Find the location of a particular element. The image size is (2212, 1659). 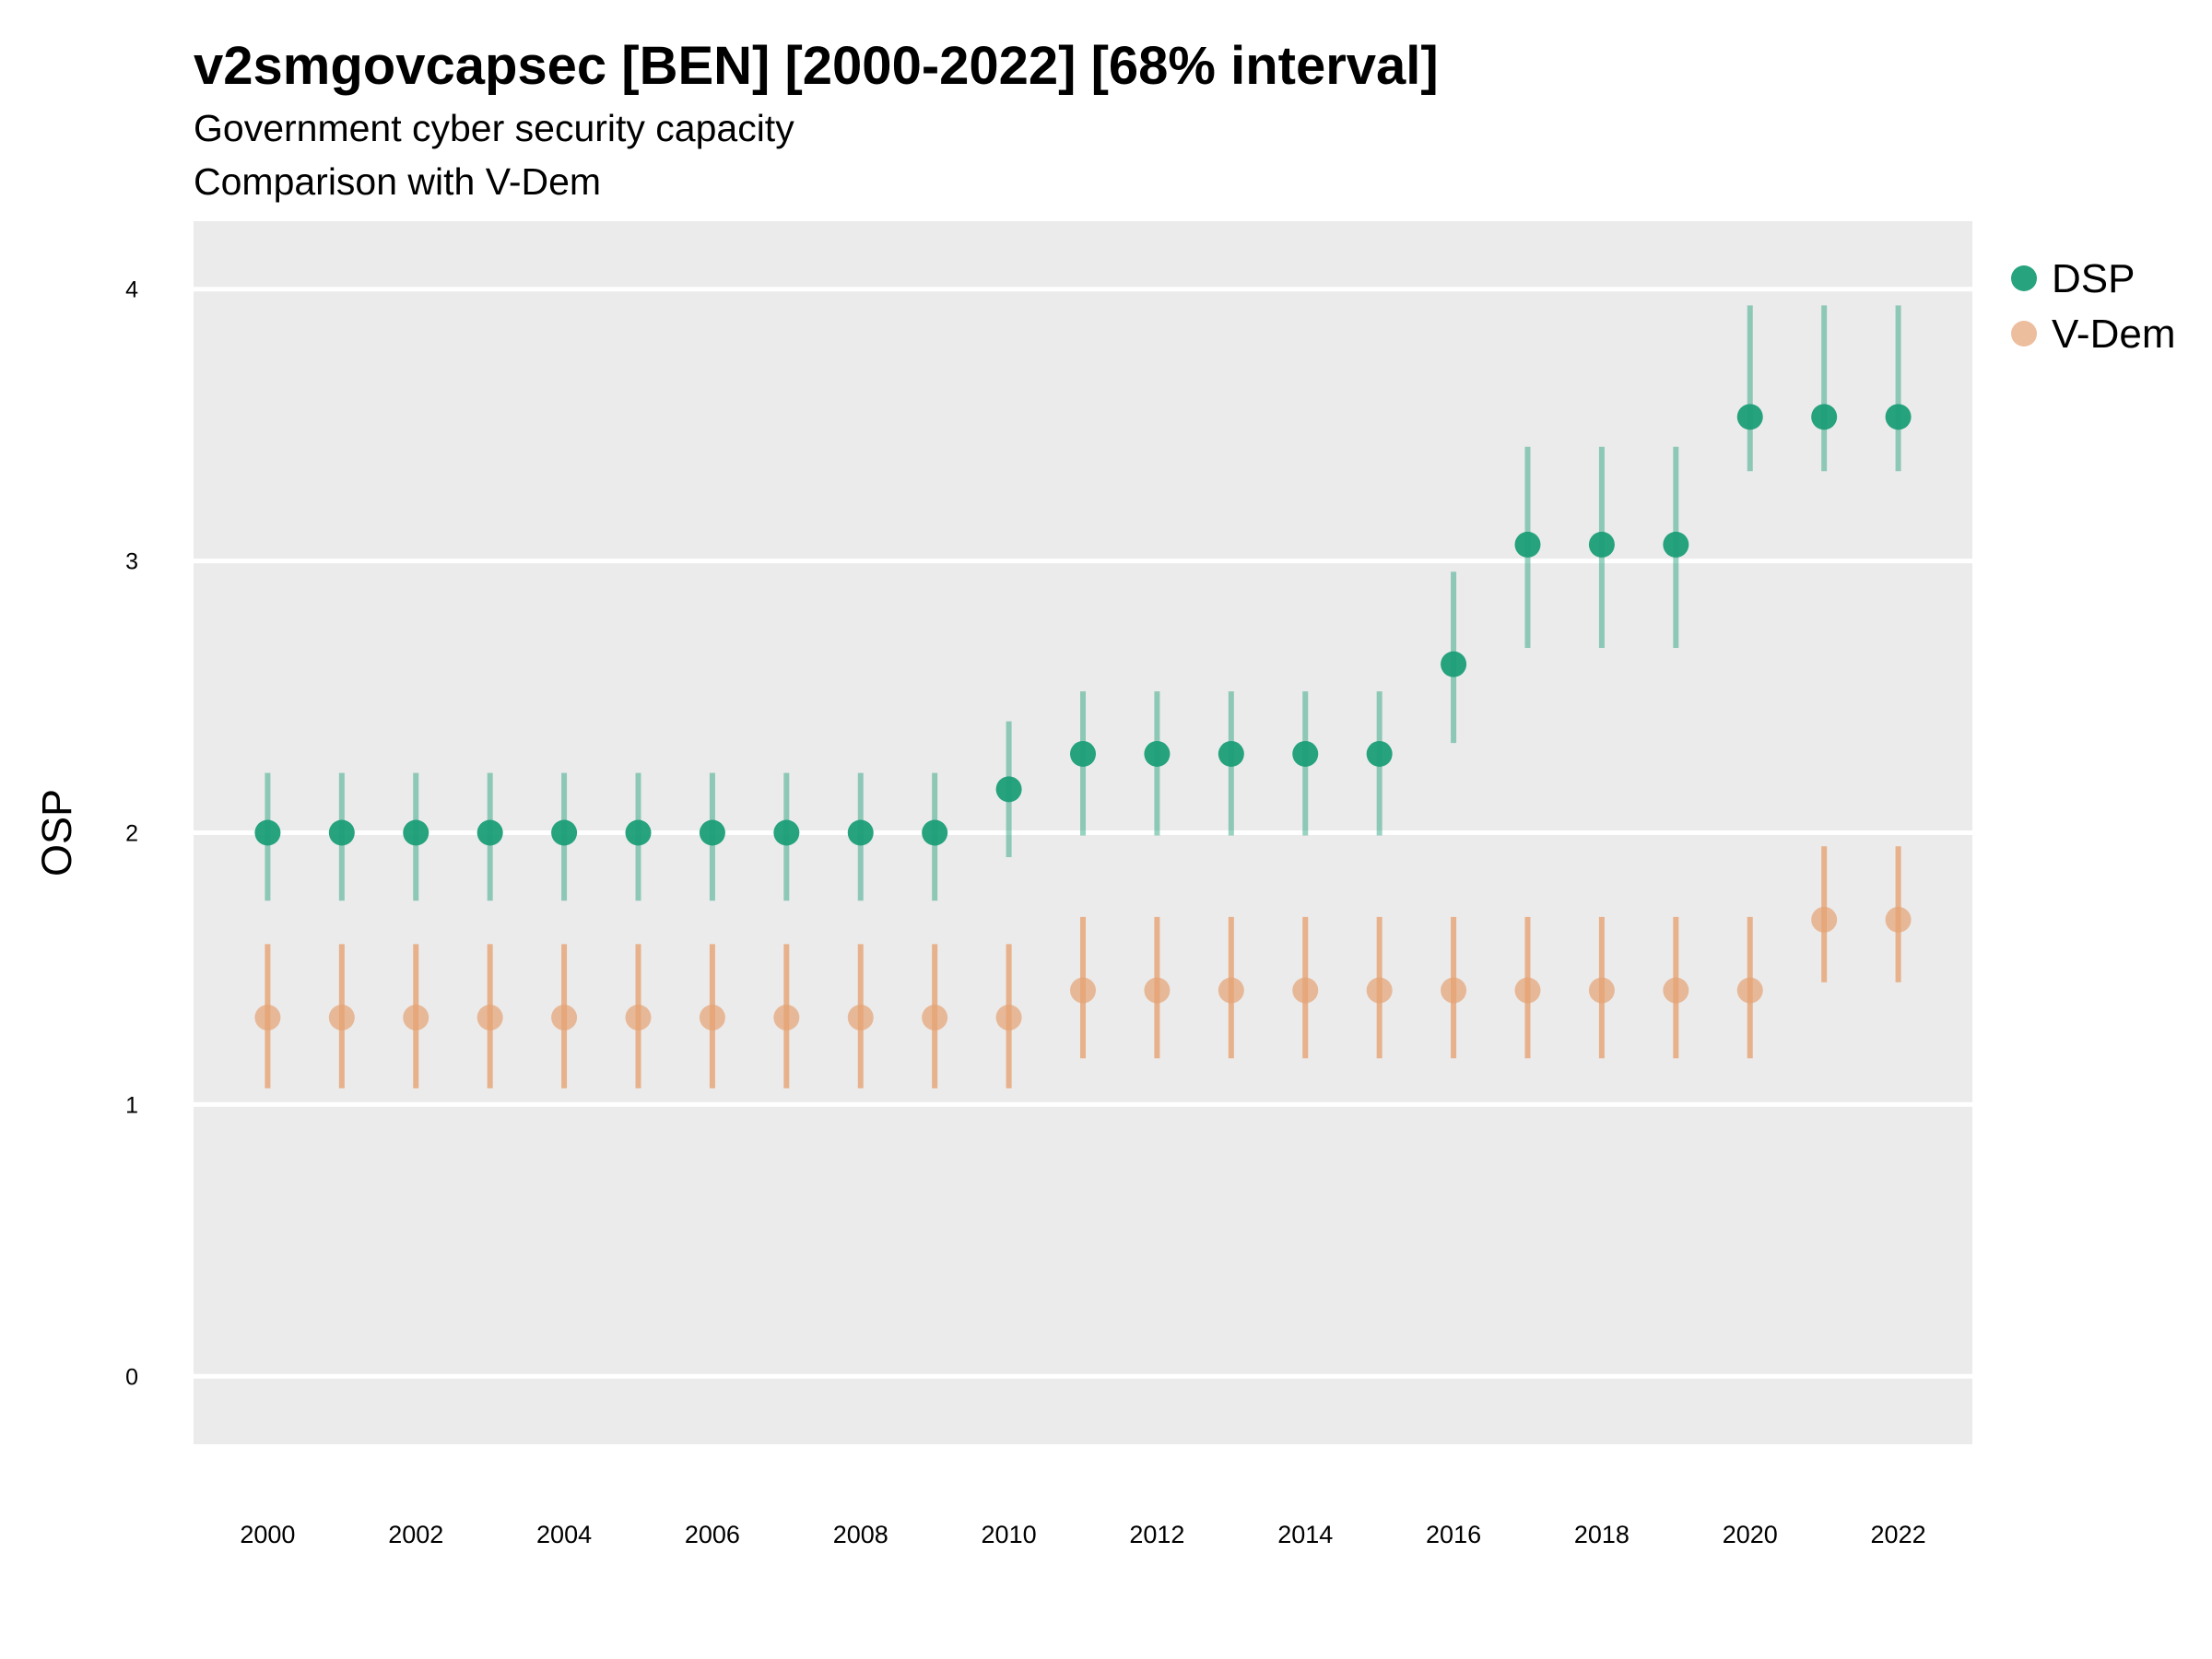

y-tick-label: 4 is located at coordinates (131, 290).